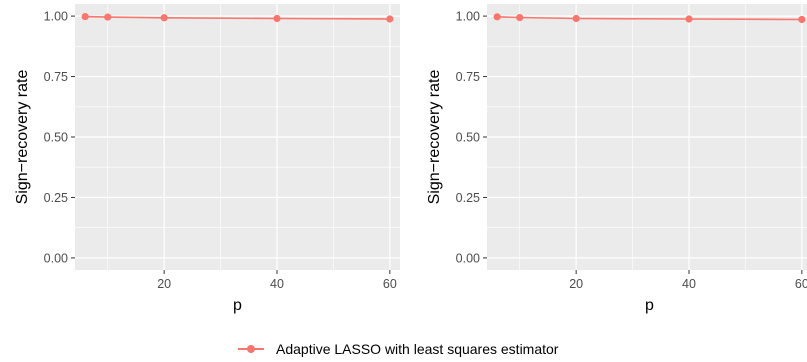  What do you see at coordinates (251, 349) in the screenshot?
I see `legend-key-icon` at bounding box center [251, 349].